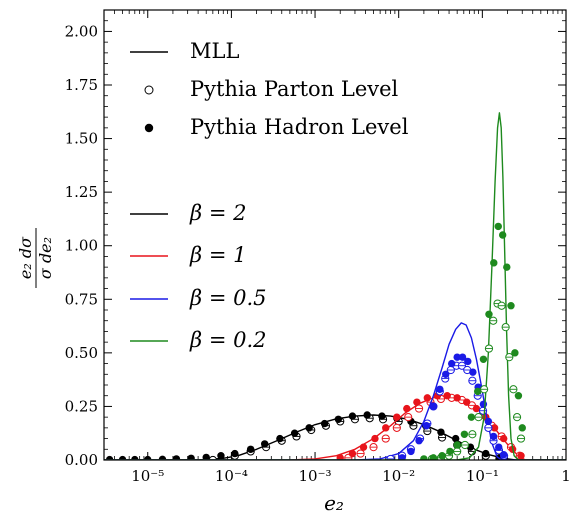  I want to click on x-tick-label: 10⁻⁴, so click(231, 476).